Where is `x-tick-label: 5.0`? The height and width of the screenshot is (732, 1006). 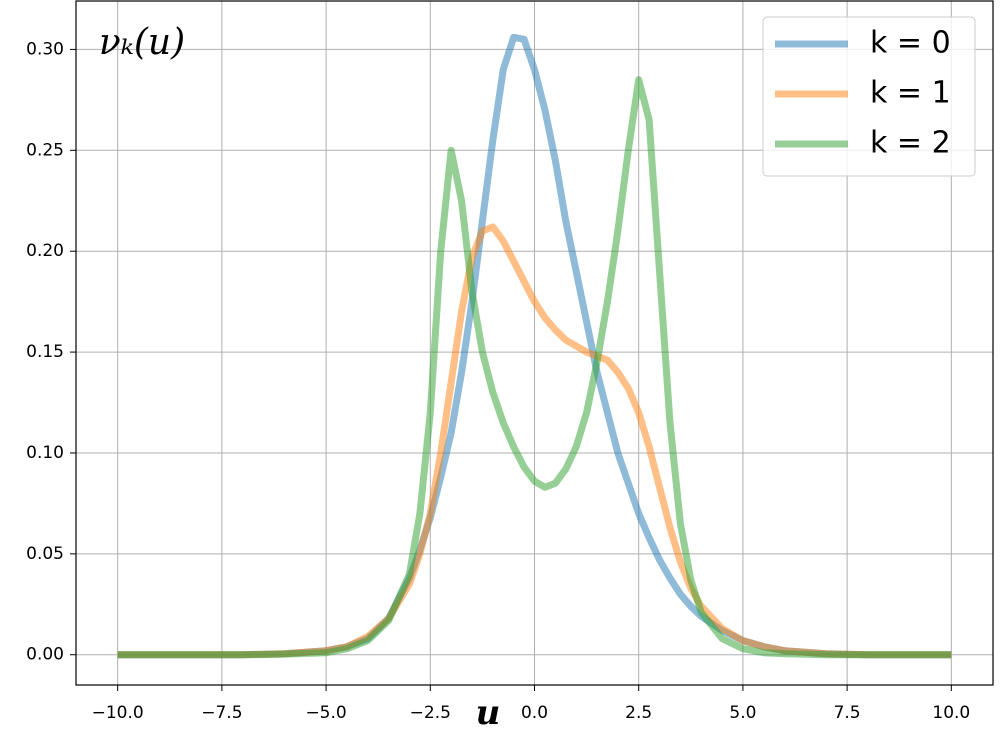 x-tick-label: 5.0 is located at coordinates (742, 713).